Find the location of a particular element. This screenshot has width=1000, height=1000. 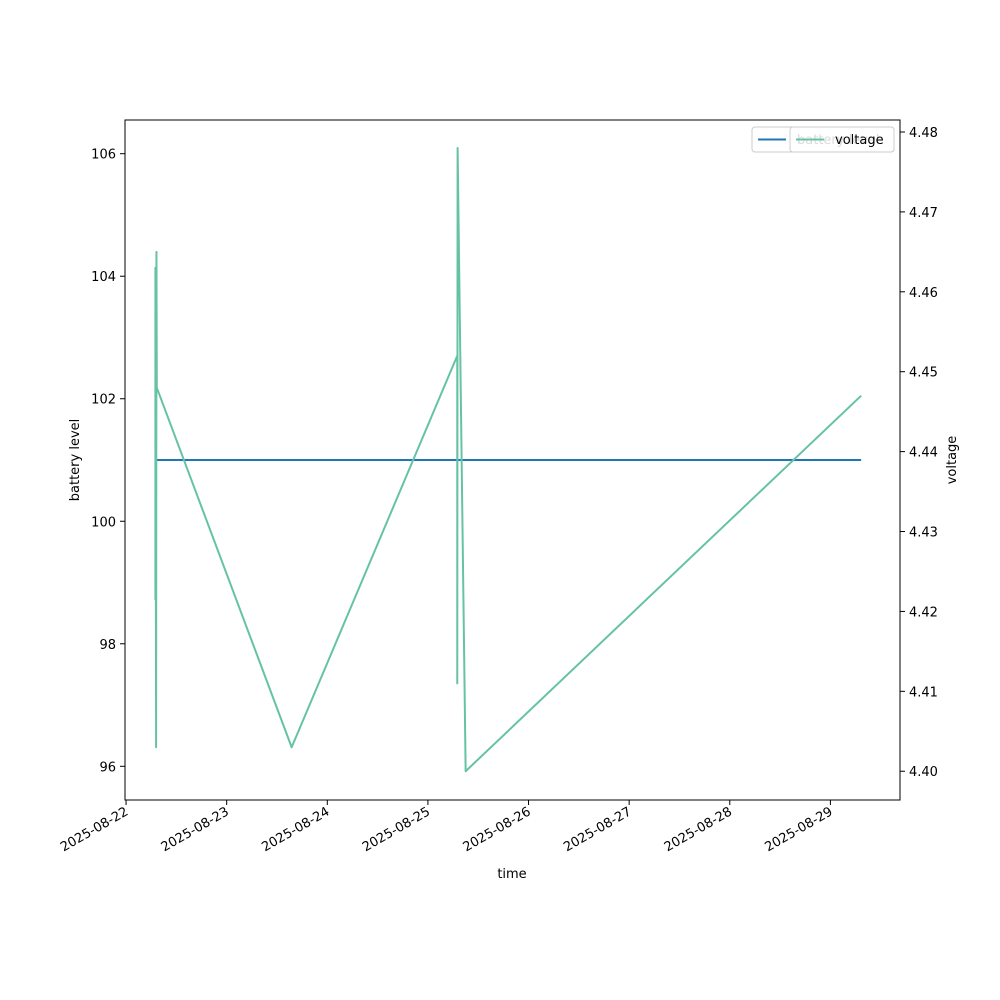

y2-tick-label: 4.45 is located at coordinates (923, 373).